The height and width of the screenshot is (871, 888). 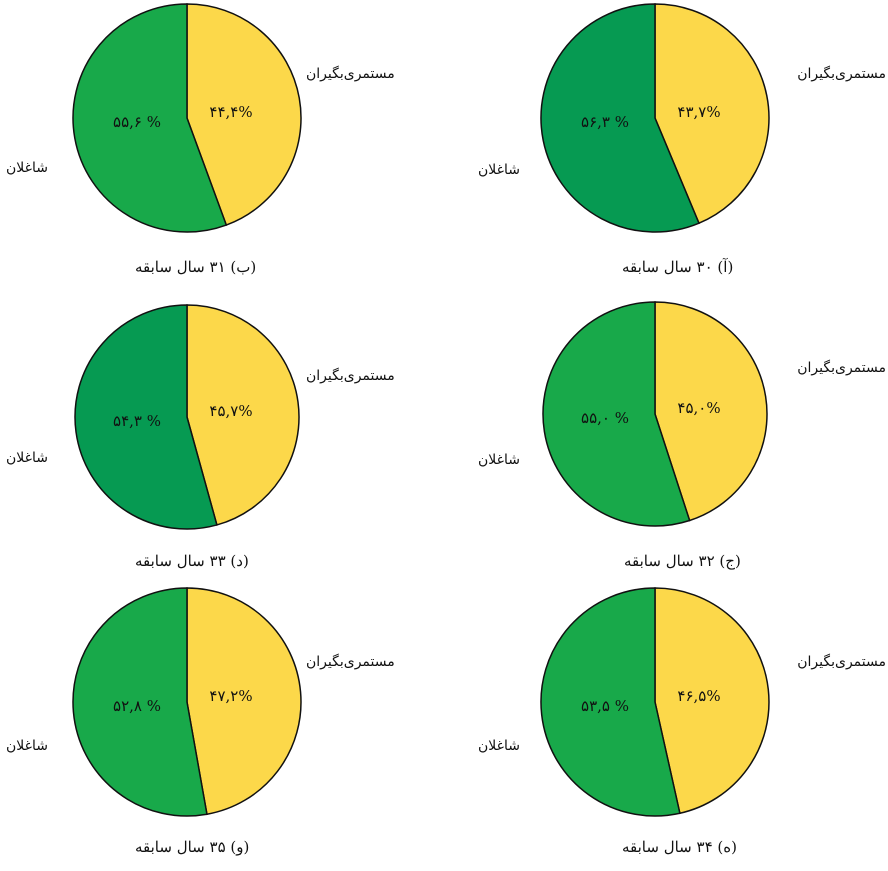 What do you see at coordinates (192, 847) in the screenshot?
I see `chart-caption: (و) ۳۵ سال سابقه` at bounding box center [192, 847].